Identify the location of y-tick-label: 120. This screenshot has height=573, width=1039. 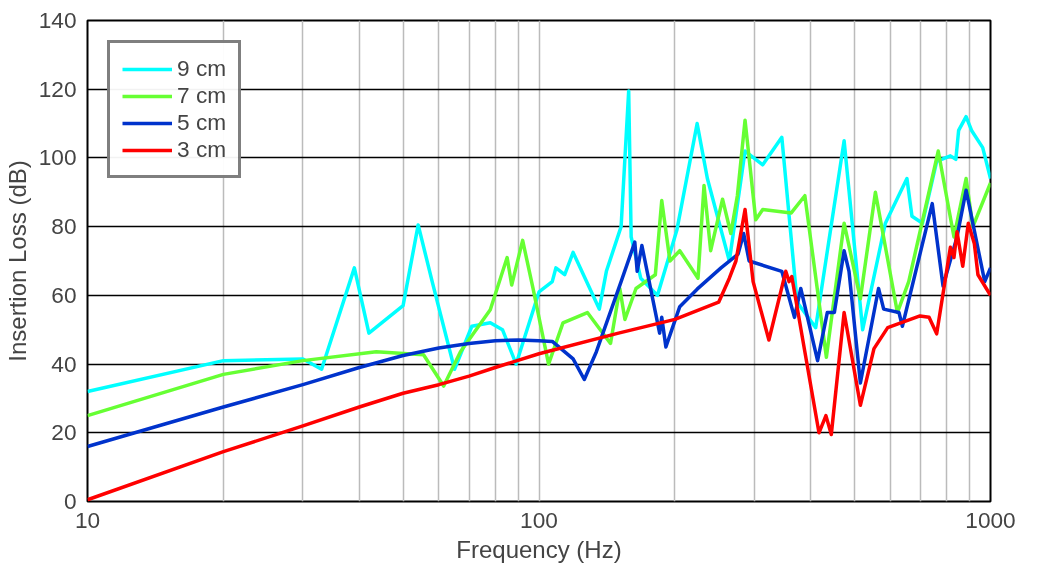
(57, 88).